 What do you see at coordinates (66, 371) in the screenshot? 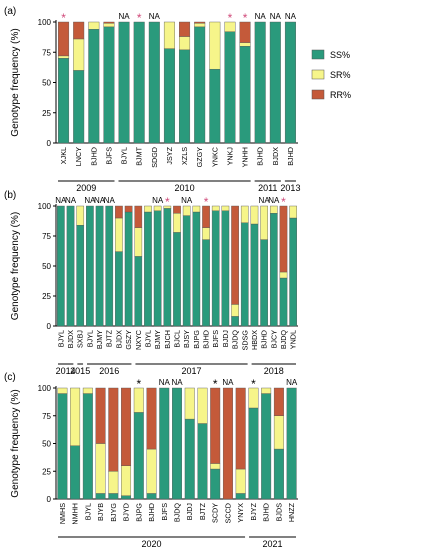
I see `year-label: 2014` at bounding box center [66, 371].